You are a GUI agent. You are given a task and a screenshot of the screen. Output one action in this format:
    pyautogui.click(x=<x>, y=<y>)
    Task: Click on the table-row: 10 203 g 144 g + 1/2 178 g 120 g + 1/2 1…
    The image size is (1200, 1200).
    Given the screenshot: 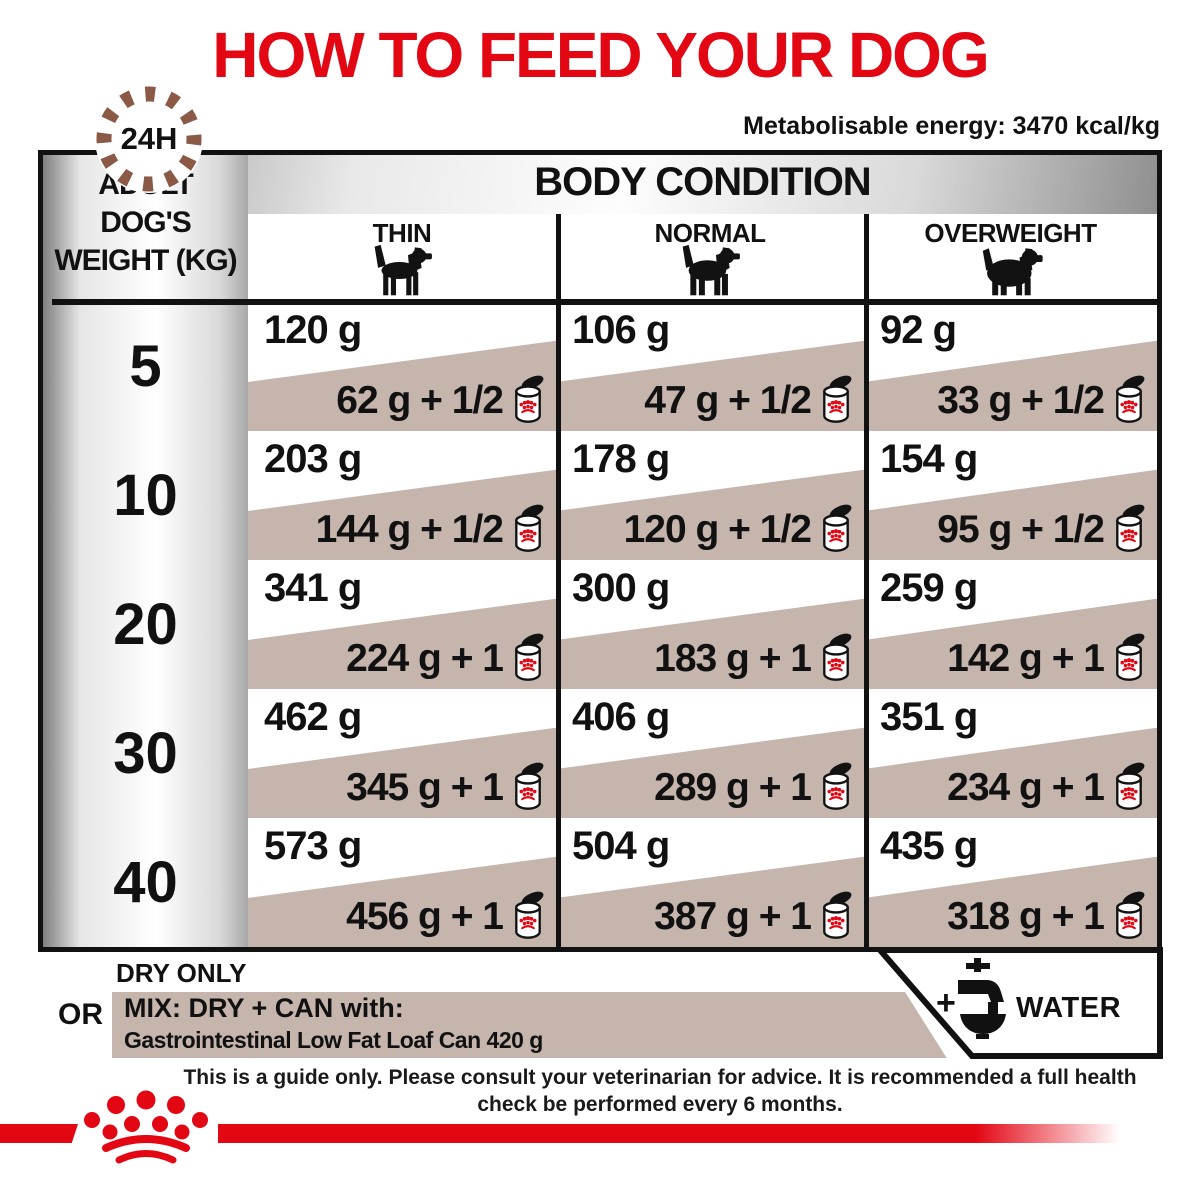 What is the action you would take?
    pyautogui.click(x=635, y=495)
    